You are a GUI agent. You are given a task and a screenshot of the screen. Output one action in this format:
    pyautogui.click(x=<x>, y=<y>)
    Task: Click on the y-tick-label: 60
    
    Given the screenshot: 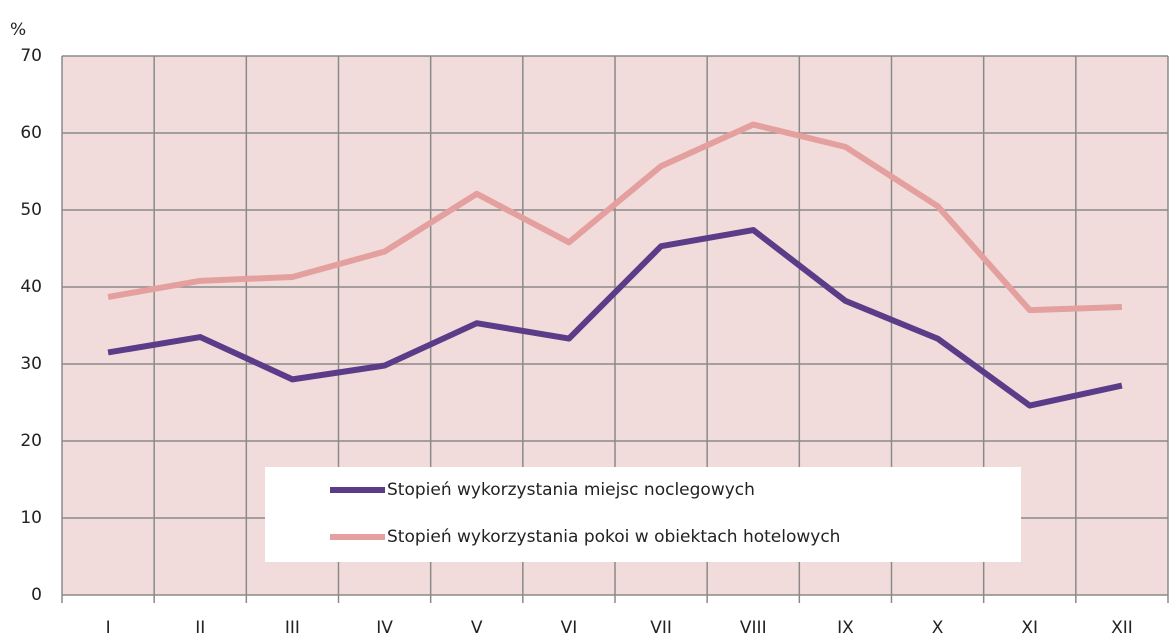 What is the action you would take?
    pyautogui.click(x=31, y=133)
    